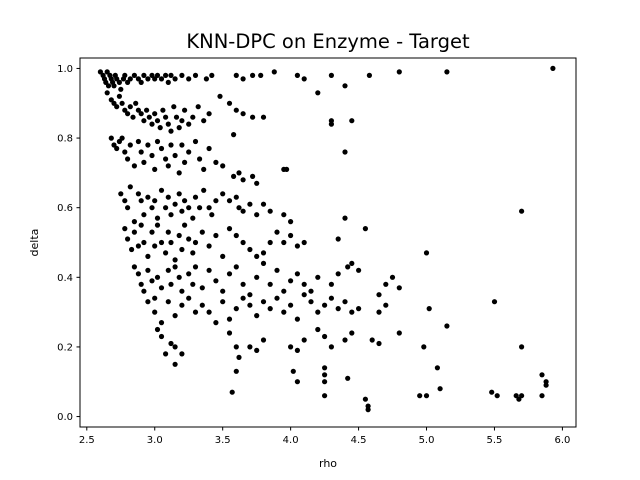  I want to click on x-tick-label: 3.5, so click(223, 440).